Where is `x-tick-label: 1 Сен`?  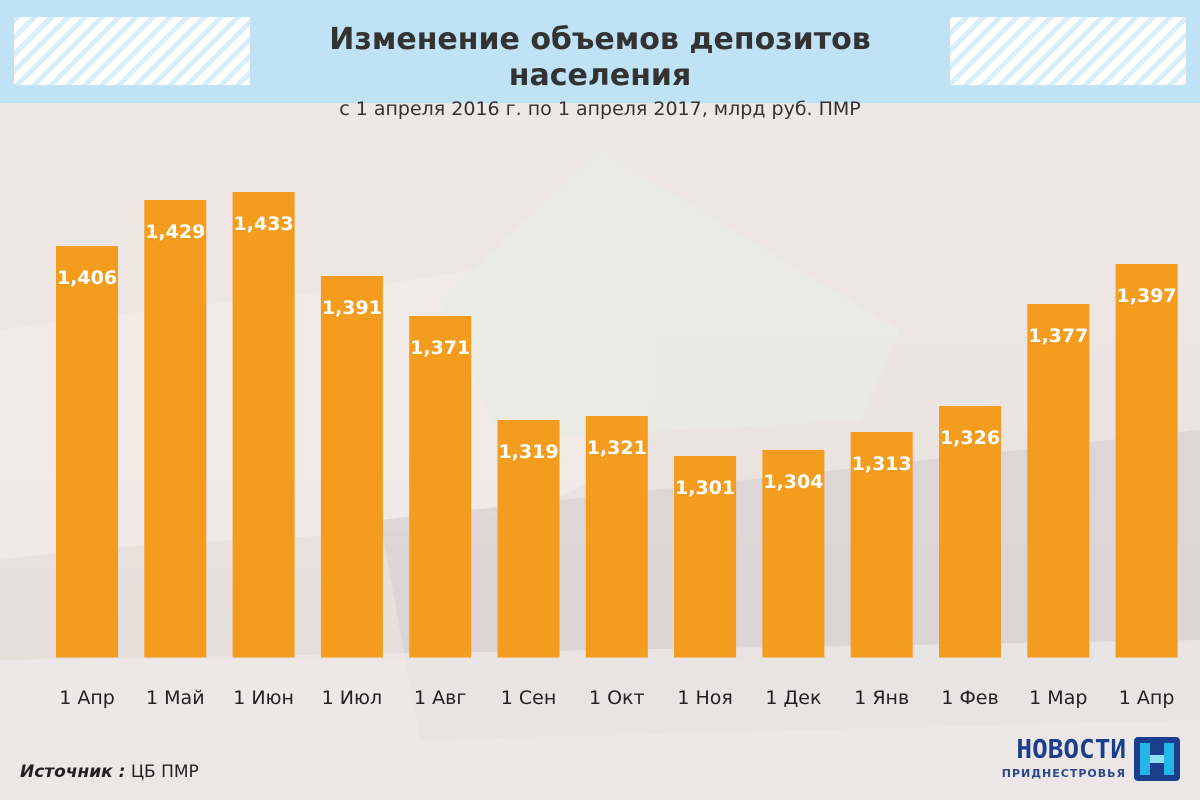 x-tick-label: 1 Сен is located at coordinates (529, 698).